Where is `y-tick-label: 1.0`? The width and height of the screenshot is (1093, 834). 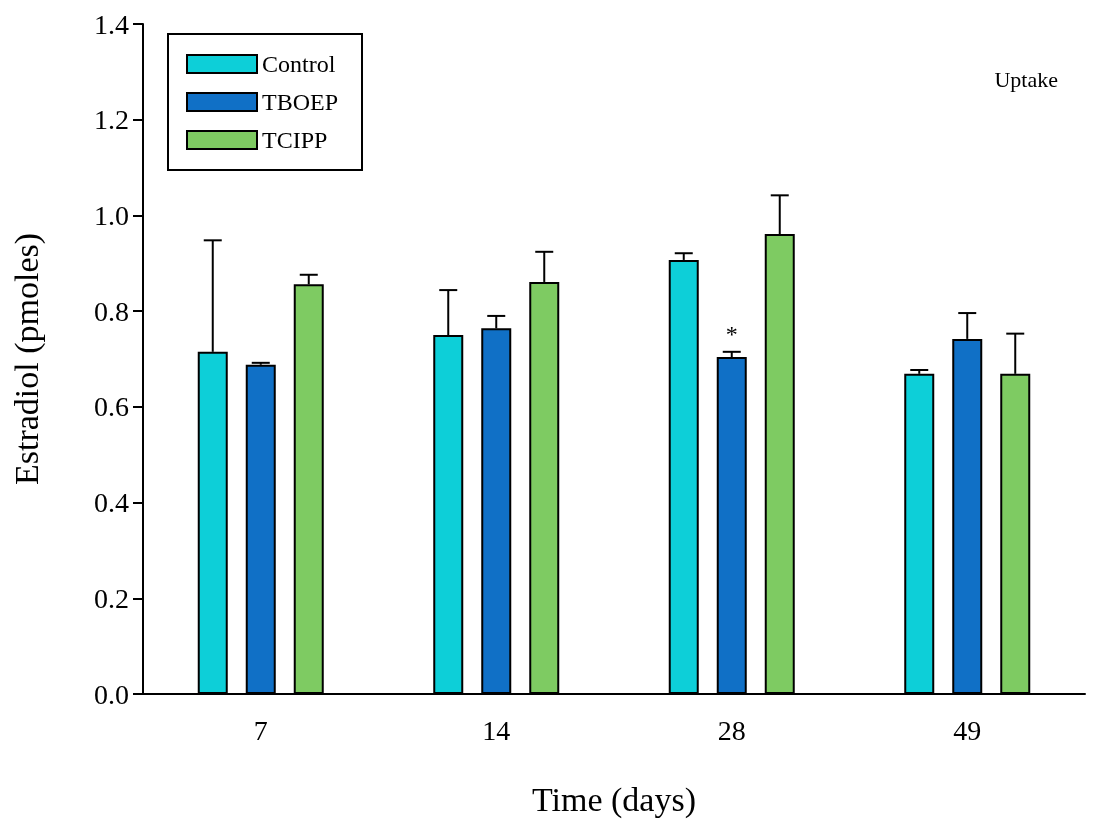
y-tick-label: 1.0 is located at coordinates (111, 215).